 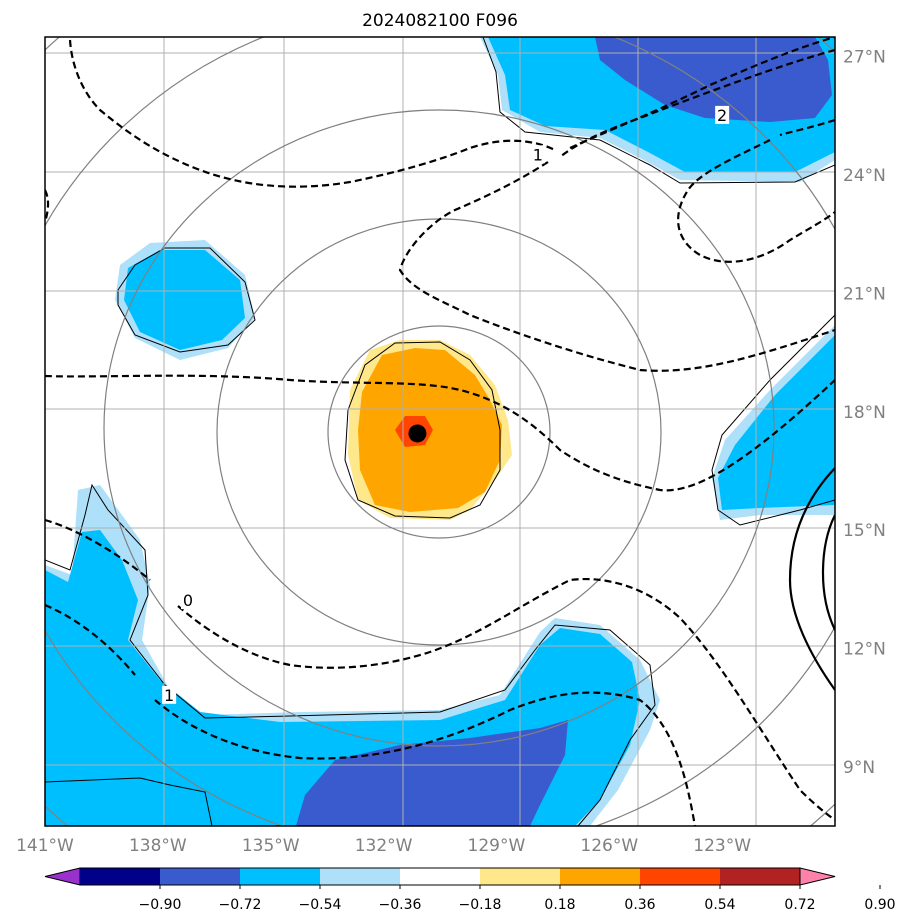 What do you see at coordinates (47, 206) in the screenshot?
I see `contour-edge-west` at bounding box center [47, 206].